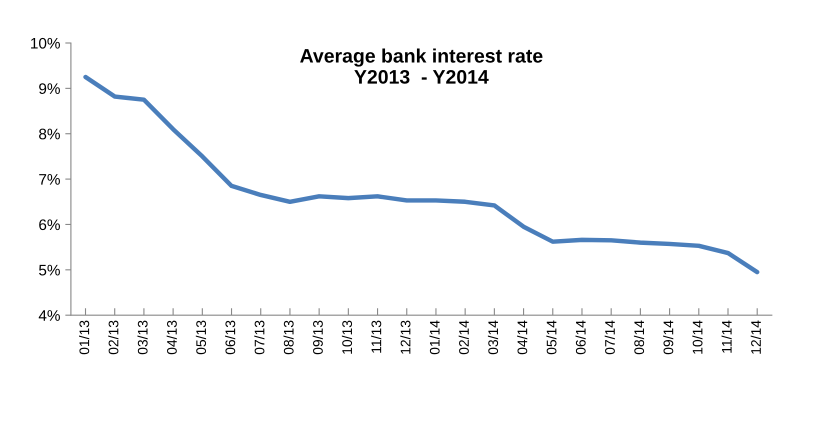  Describe the element at coordinates (347, 337) in the screenshot. I see `x-tick-label: 10/13` at that location.